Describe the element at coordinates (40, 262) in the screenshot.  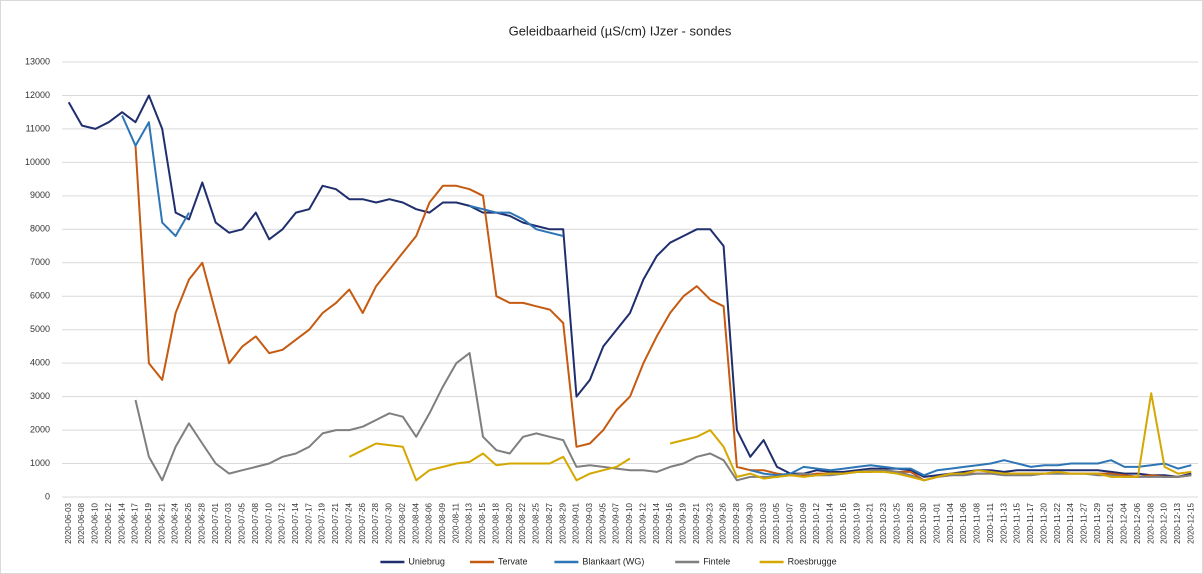
I see `y-tick-label: 7000` at that location.